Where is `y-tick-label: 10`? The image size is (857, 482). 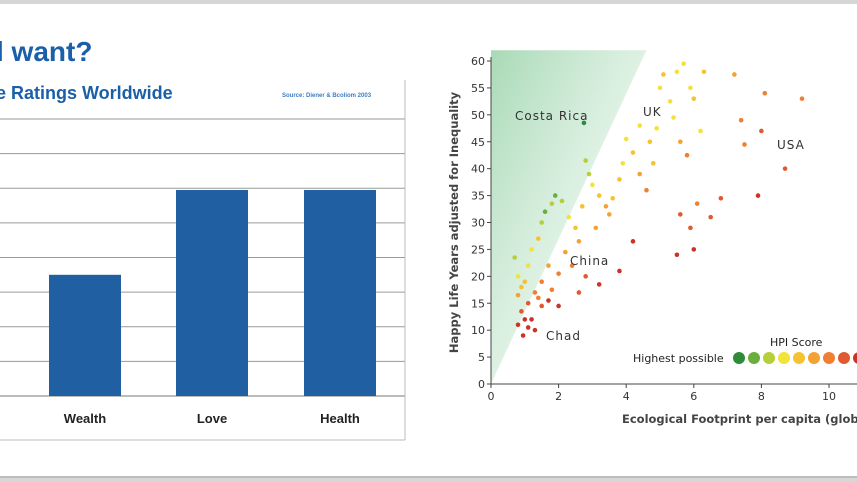
y-tick-label: 10 is located at coordinates (478, 330).